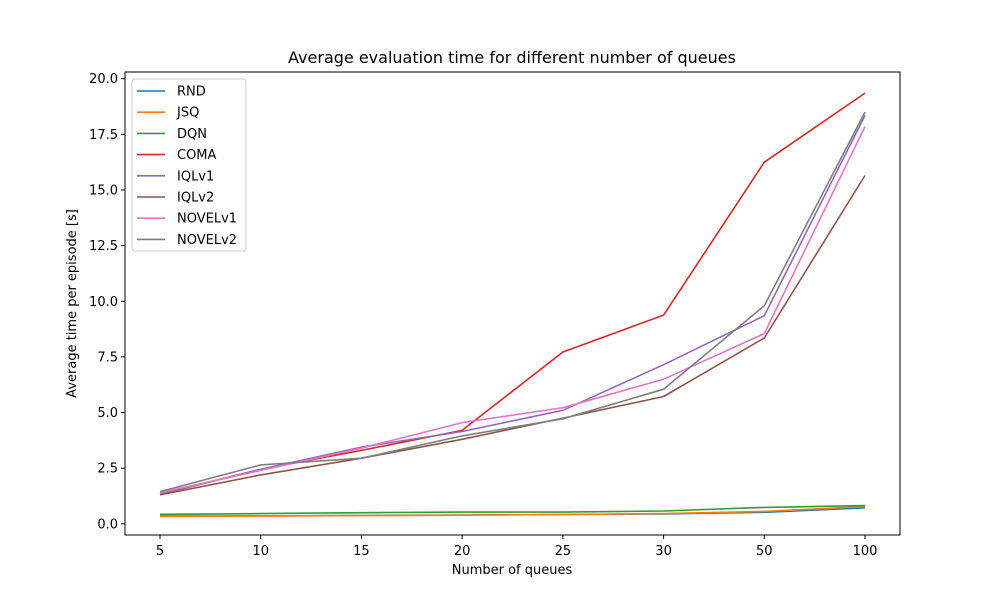 The image size is (1000, 600). Describe the element at coordinates (103, 302) in the screenshot. I see `y-tick-label: 10.0` at that location.